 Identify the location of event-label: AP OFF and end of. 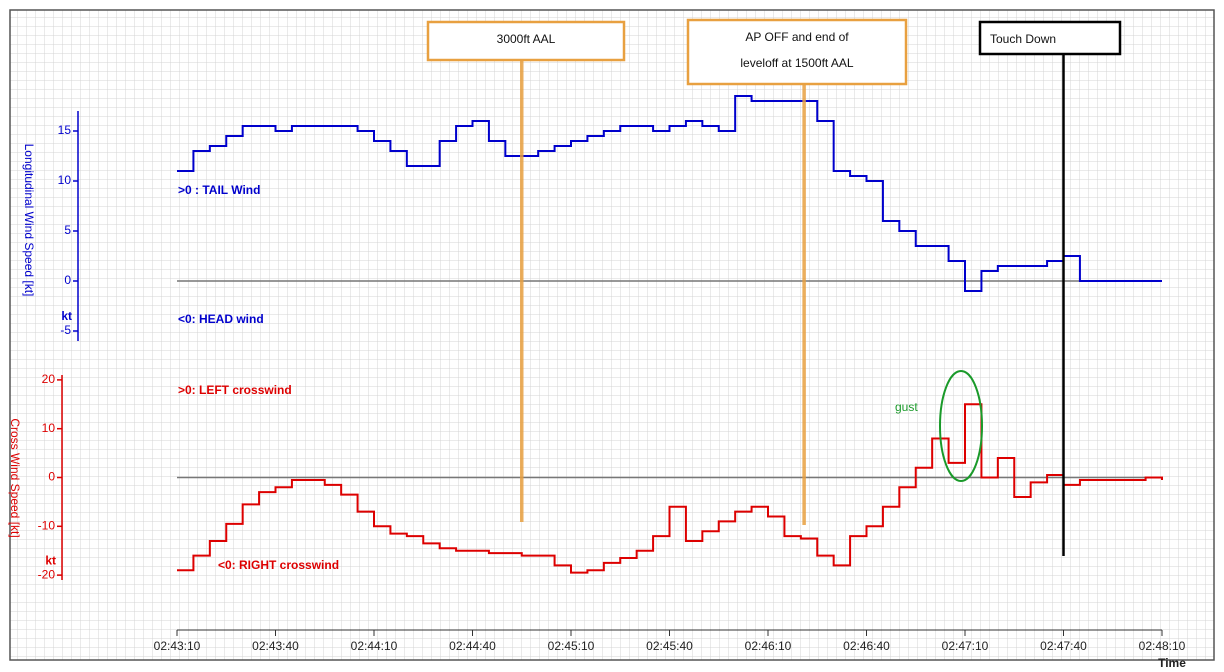
(797, 37).